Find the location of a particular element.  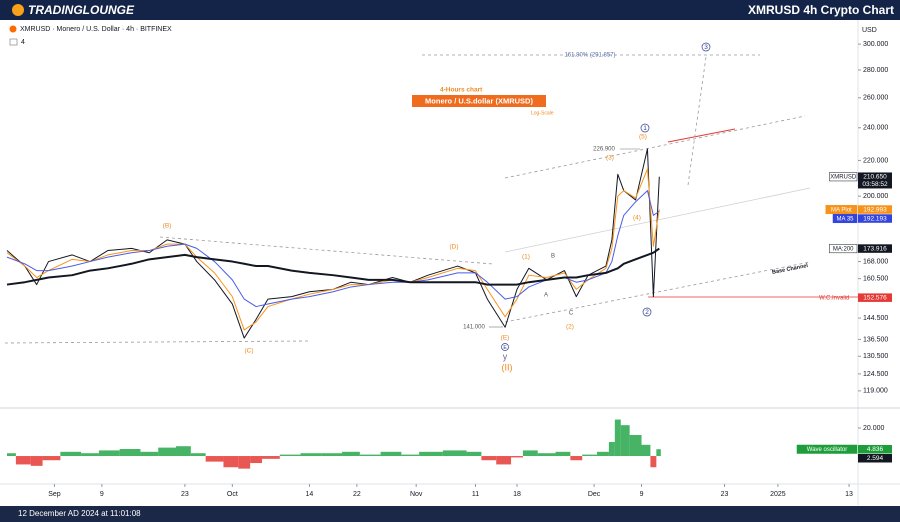

x-tick-label: 9 is located at coordinates (102, 494).